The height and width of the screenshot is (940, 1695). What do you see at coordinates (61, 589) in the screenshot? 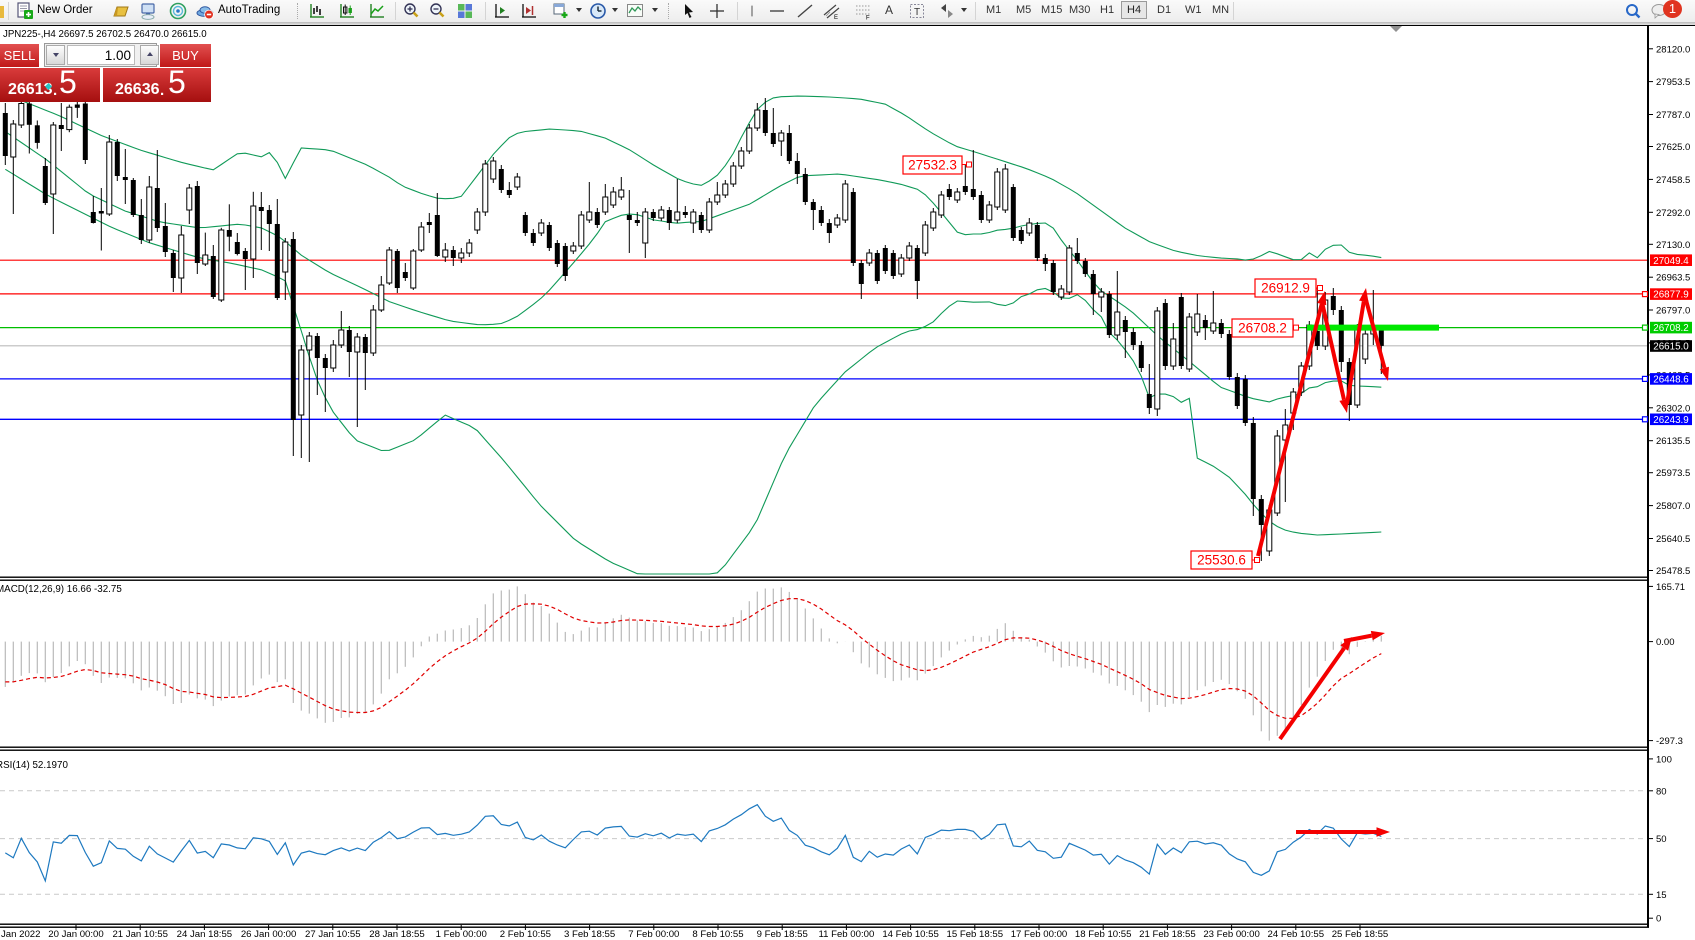
I see `svg-text: MACD(12,26,9) 16.66 -32.75` at bounding box center [61, 589].